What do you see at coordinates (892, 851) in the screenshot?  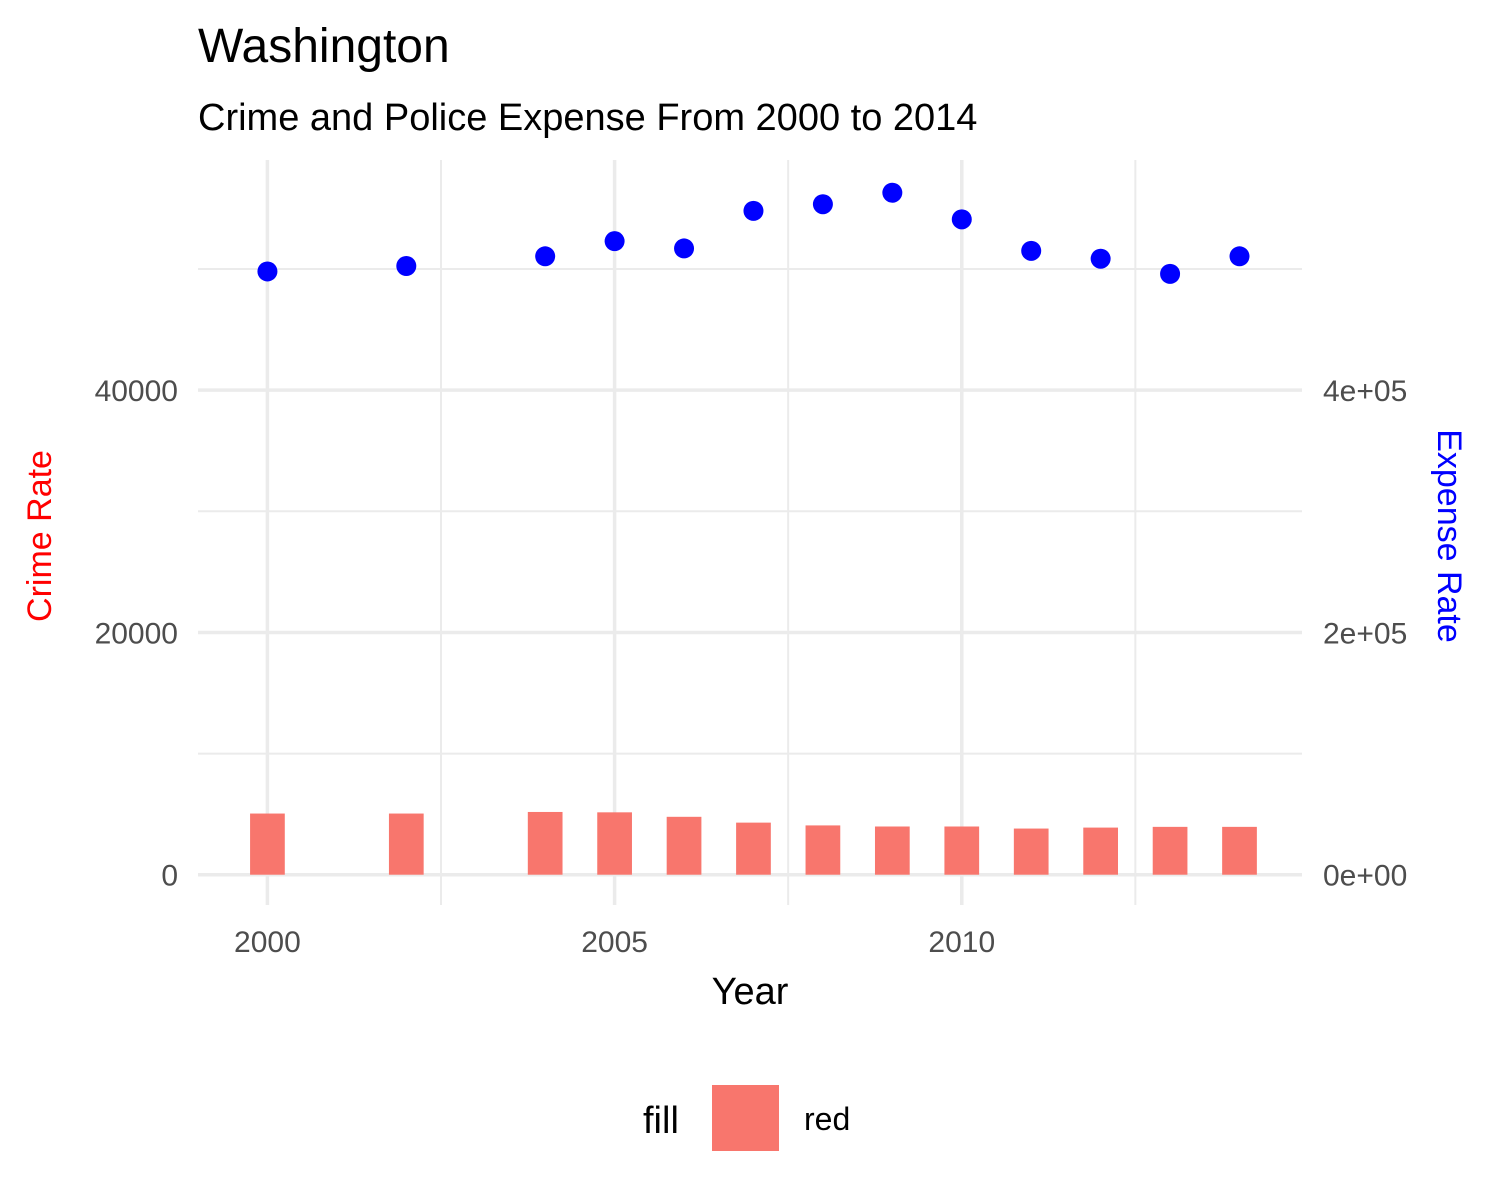 I see `bar-2009` at bounding box center [892, 851].